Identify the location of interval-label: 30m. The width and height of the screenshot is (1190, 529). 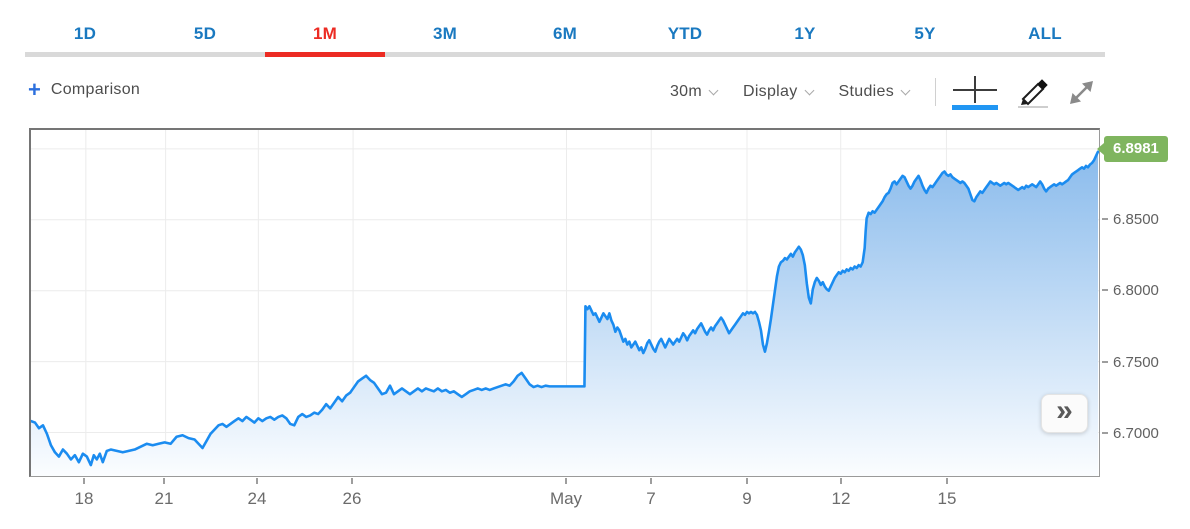
(685, 91).